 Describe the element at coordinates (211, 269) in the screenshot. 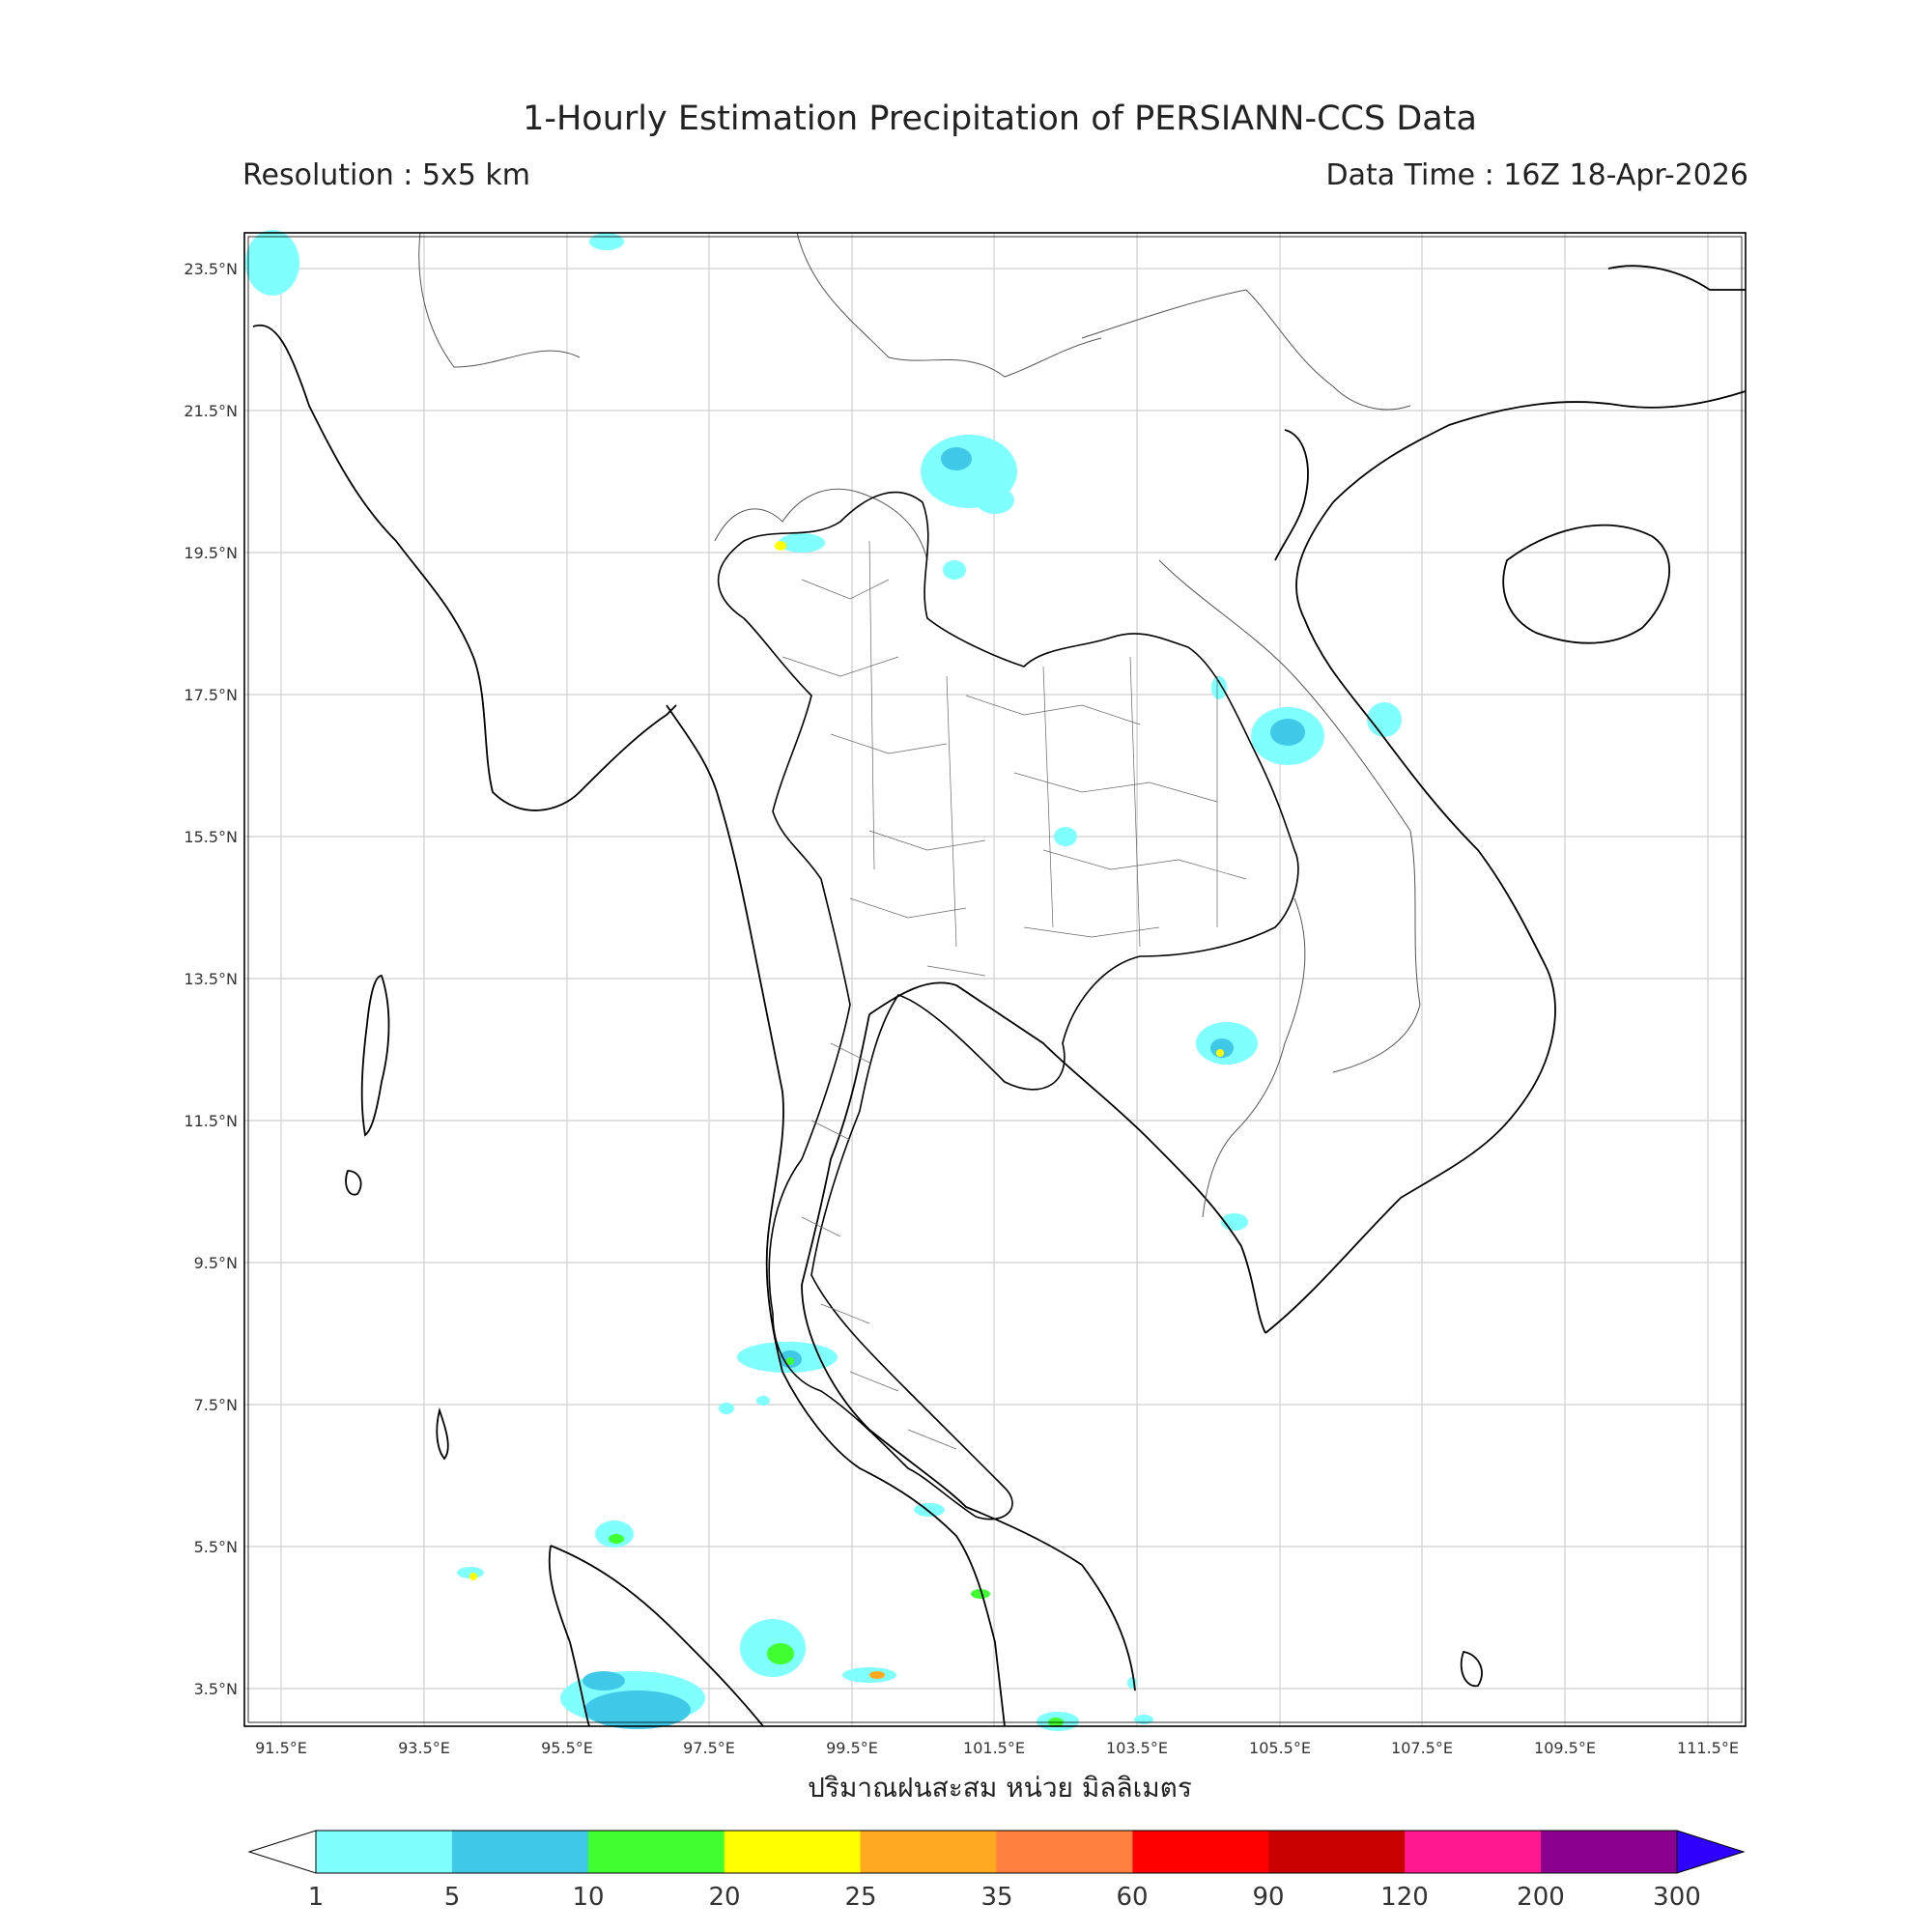

I see `lat-label: 23.5°N` at that location.